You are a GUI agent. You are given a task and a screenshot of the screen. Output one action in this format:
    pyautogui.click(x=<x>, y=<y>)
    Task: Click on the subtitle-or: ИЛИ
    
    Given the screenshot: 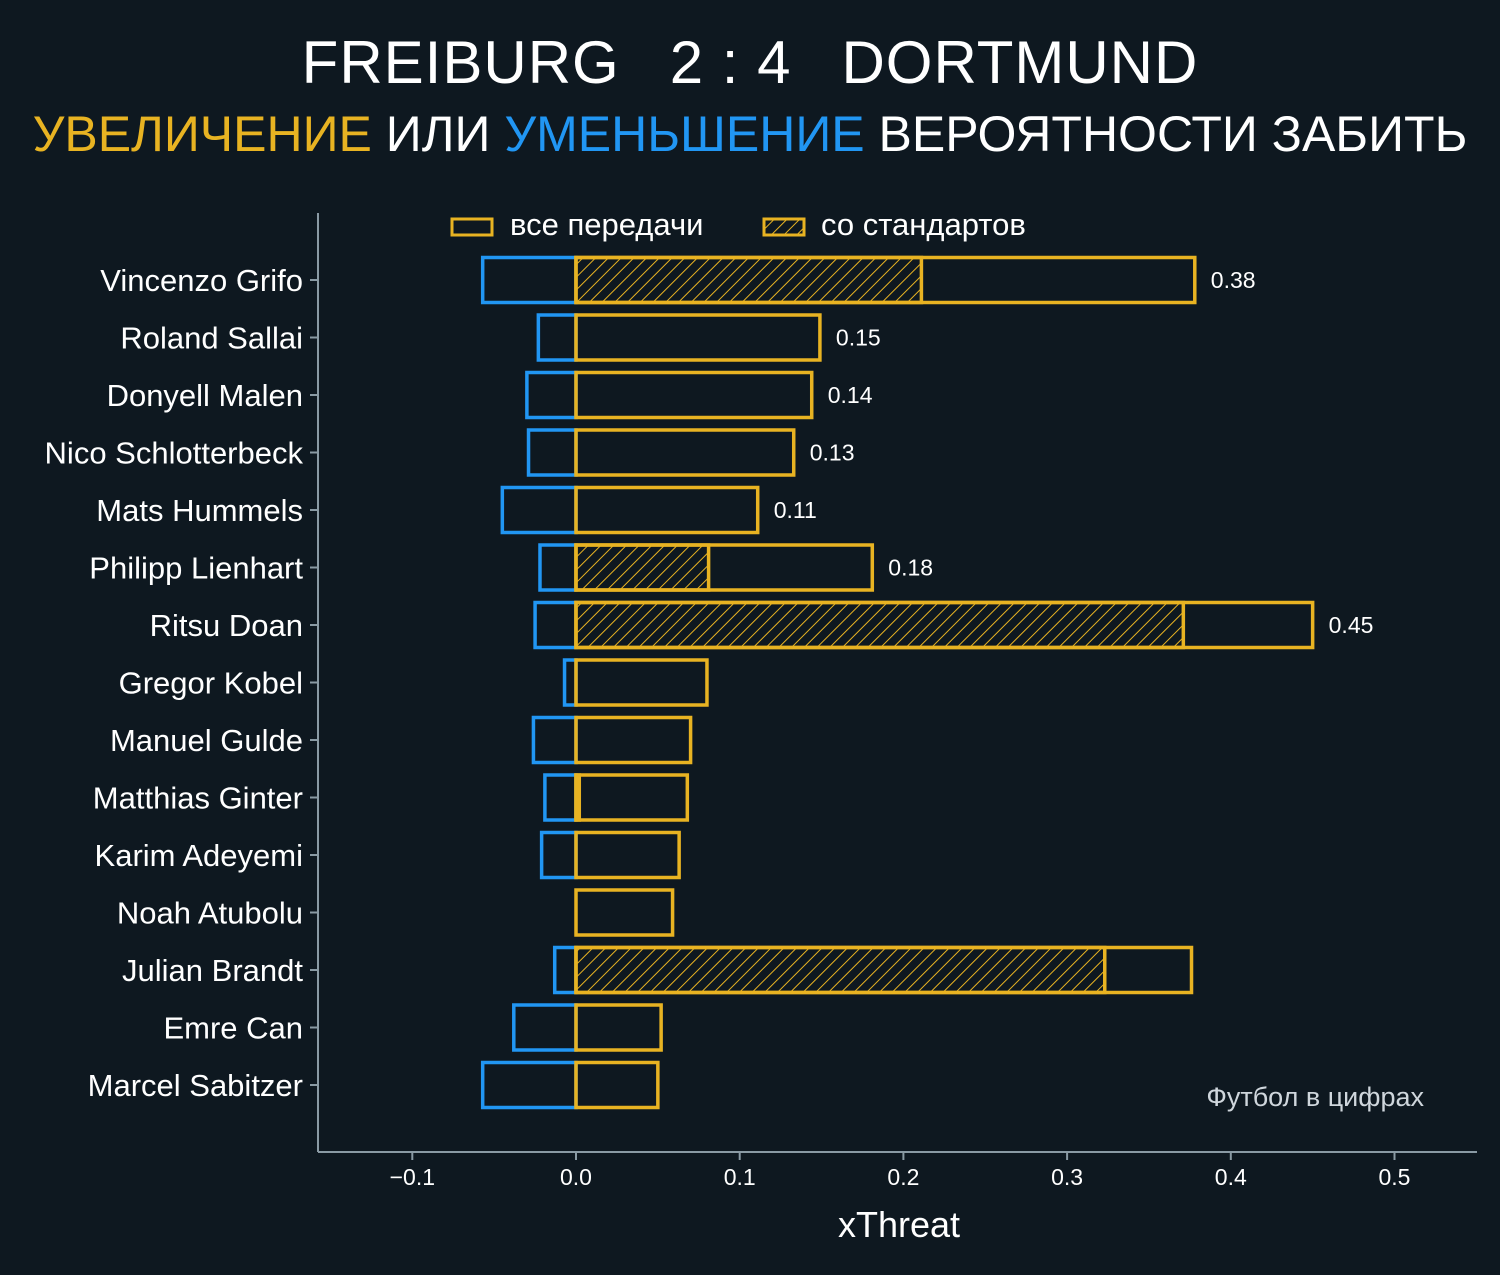 What is the action you would take?
    pyautogui.click(x=438, y=134)
    